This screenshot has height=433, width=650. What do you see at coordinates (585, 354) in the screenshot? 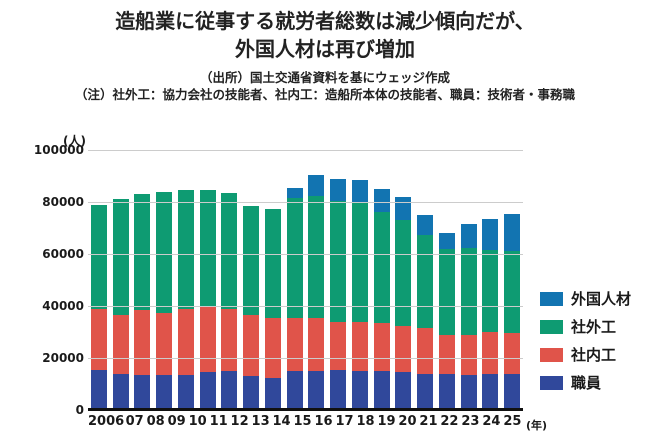
I see `legend-item-3: 社内工` at bounding box center [585, 354].